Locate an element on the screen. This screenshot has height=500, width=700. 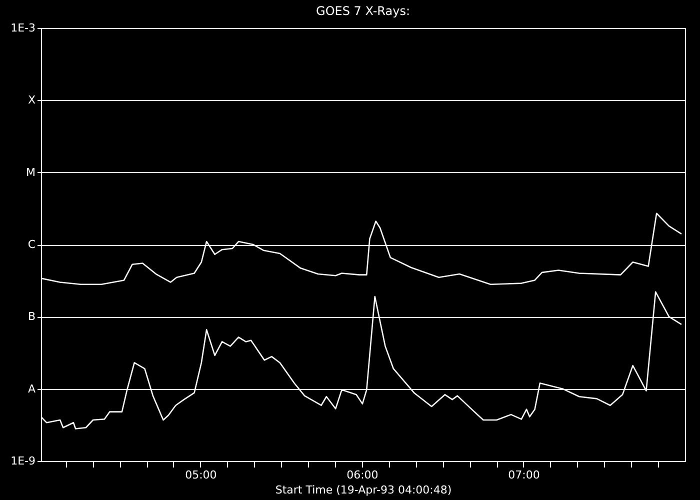
y-tick-label: X is located at coordinates (32, 100).